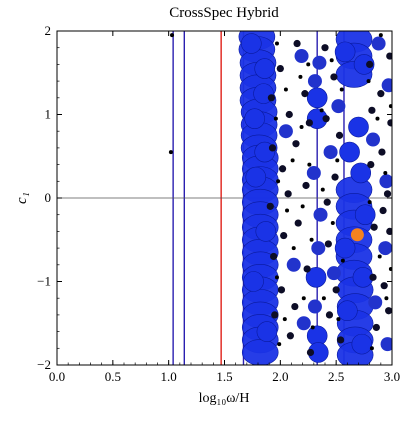  Describe the element at coordinates (57, 376) in the screenshot. I see `x-tick-label: 0.0` at that location.